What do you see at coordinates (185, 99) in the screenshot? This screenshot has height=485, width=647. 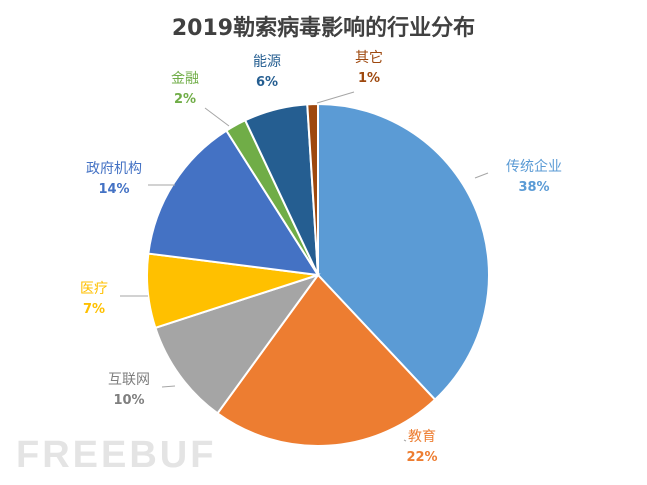 I see `slice-label-pct-6: 2%` at bounding box center [185, 99].